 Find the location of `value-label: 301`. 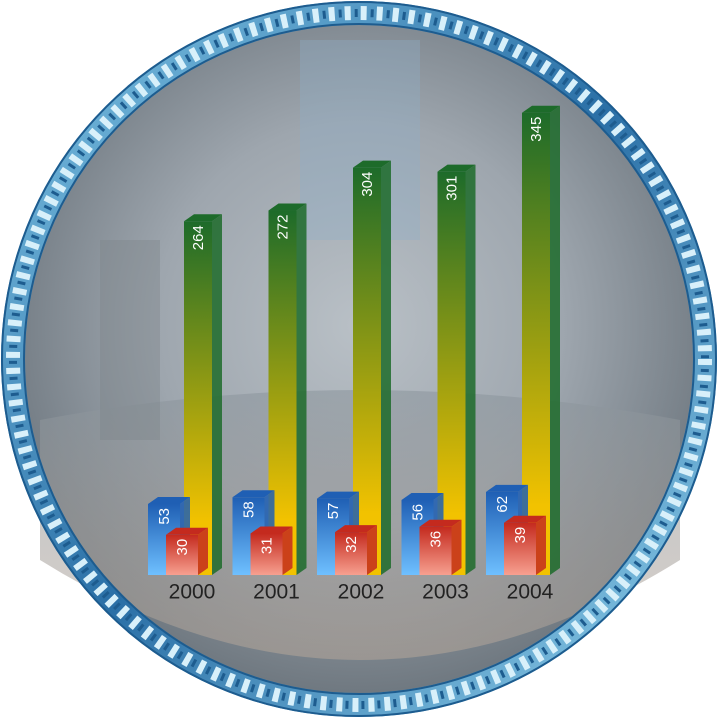

value-label: 301 is located at coordinates (451, 188).